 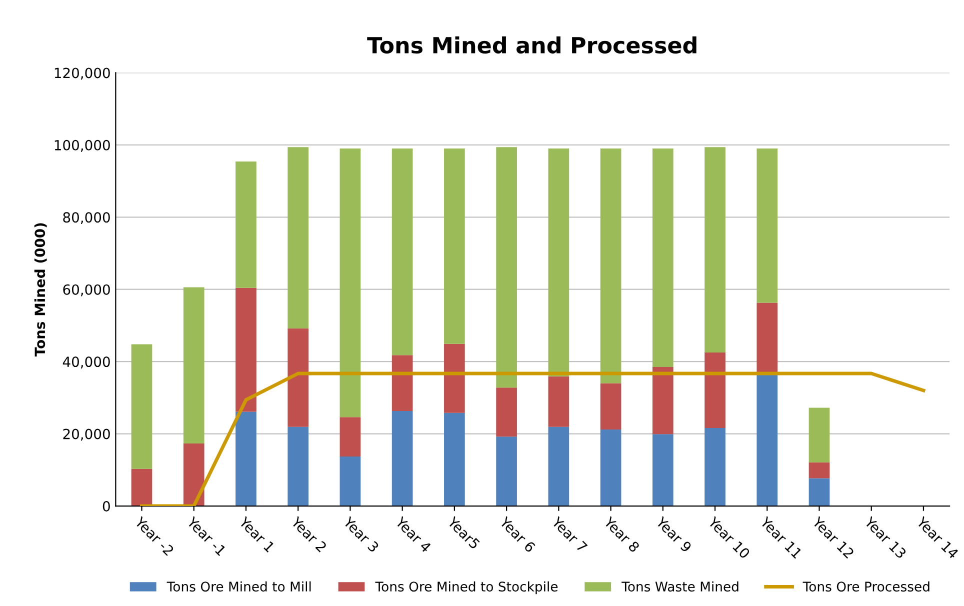 What do you see at coordinates (40, 290) in the screenshot?
I see `y-axis-title: Tons Mined (000)` at bounding box center [40, 290].